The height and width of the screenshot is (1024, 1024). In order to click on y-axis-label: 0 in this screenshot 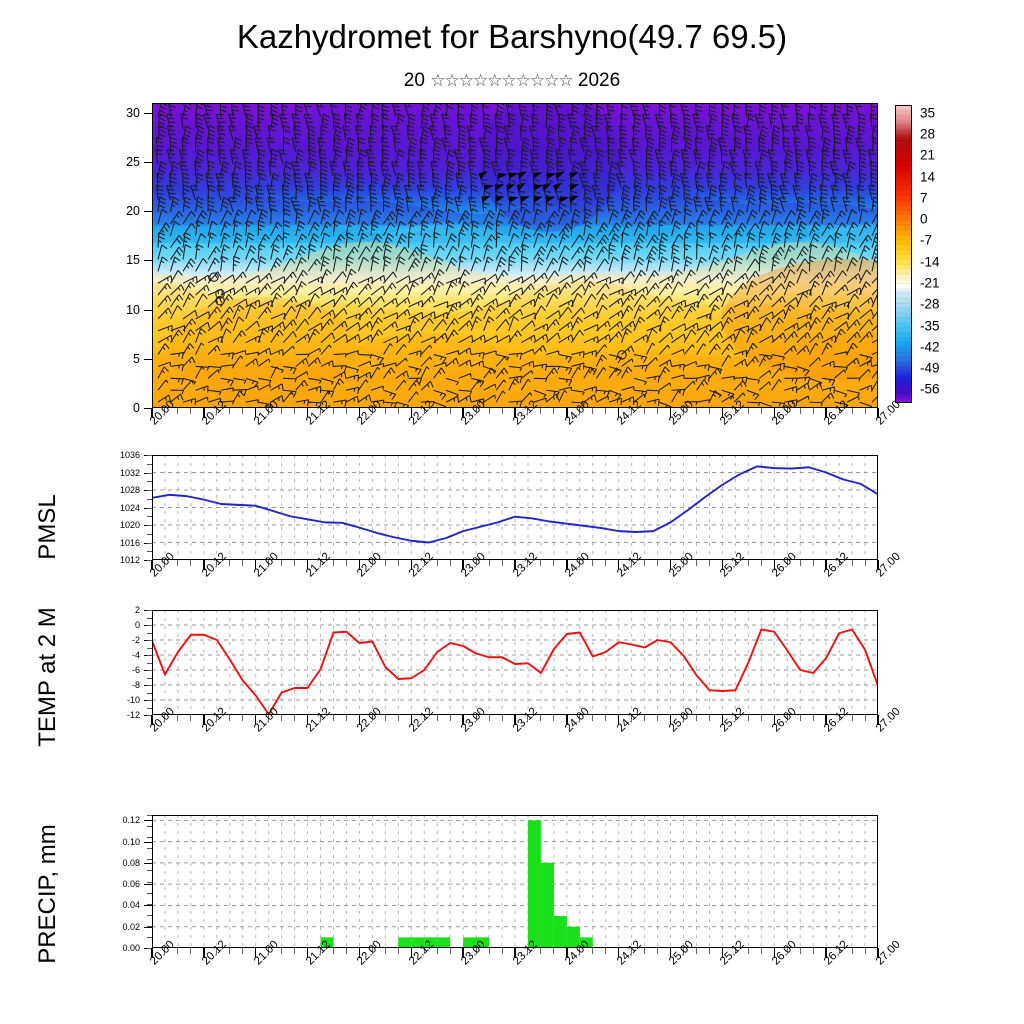, I will do `click(136, 408)`.